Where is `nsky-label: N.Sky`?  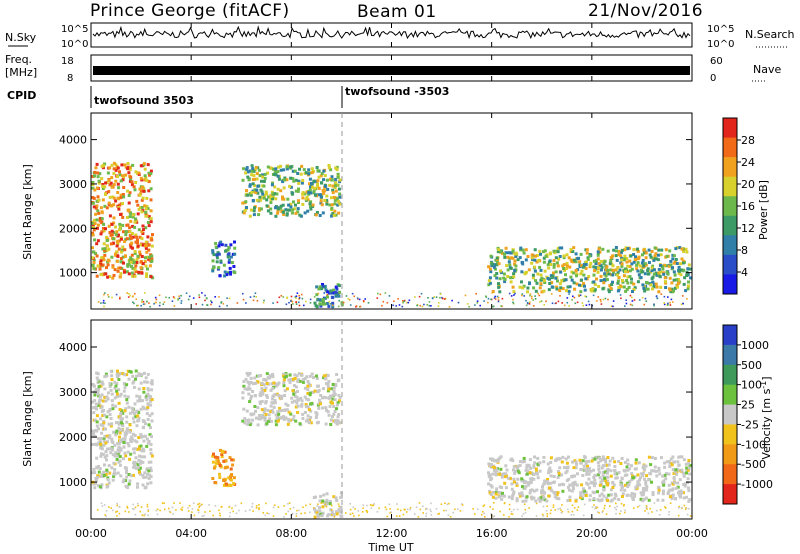
nsky-label: N.Sky is located at coordinates (21, 37).